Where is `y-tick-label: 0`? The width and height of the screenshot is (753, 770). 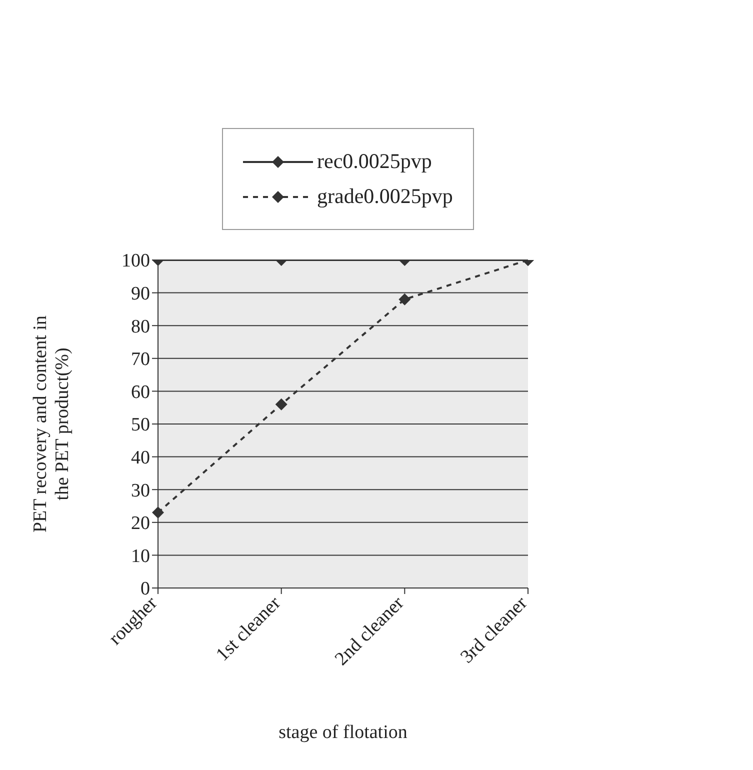
y-tick-label: 0 is located at coordinates (145, 589).